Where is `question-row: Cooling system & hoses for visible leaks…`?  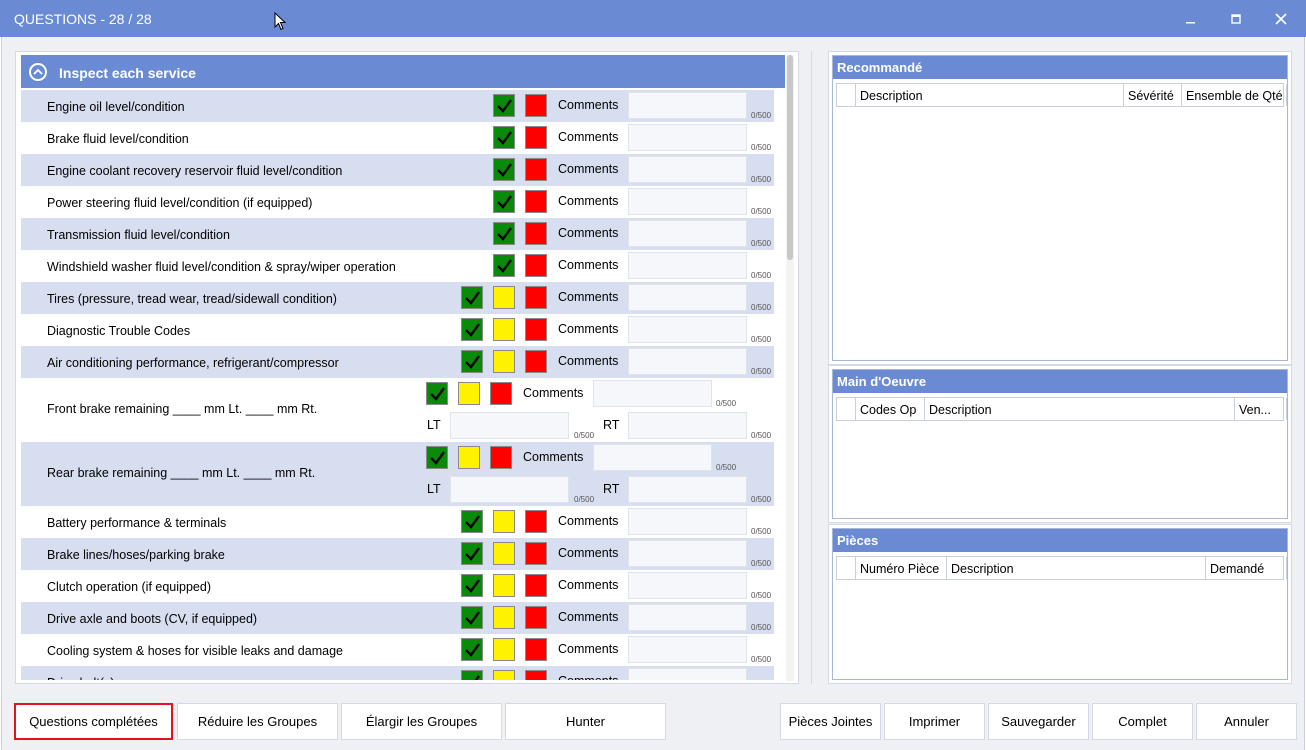
question-row: Cooling system & hoses for visible leaks… is located at coordinates (397, 650).